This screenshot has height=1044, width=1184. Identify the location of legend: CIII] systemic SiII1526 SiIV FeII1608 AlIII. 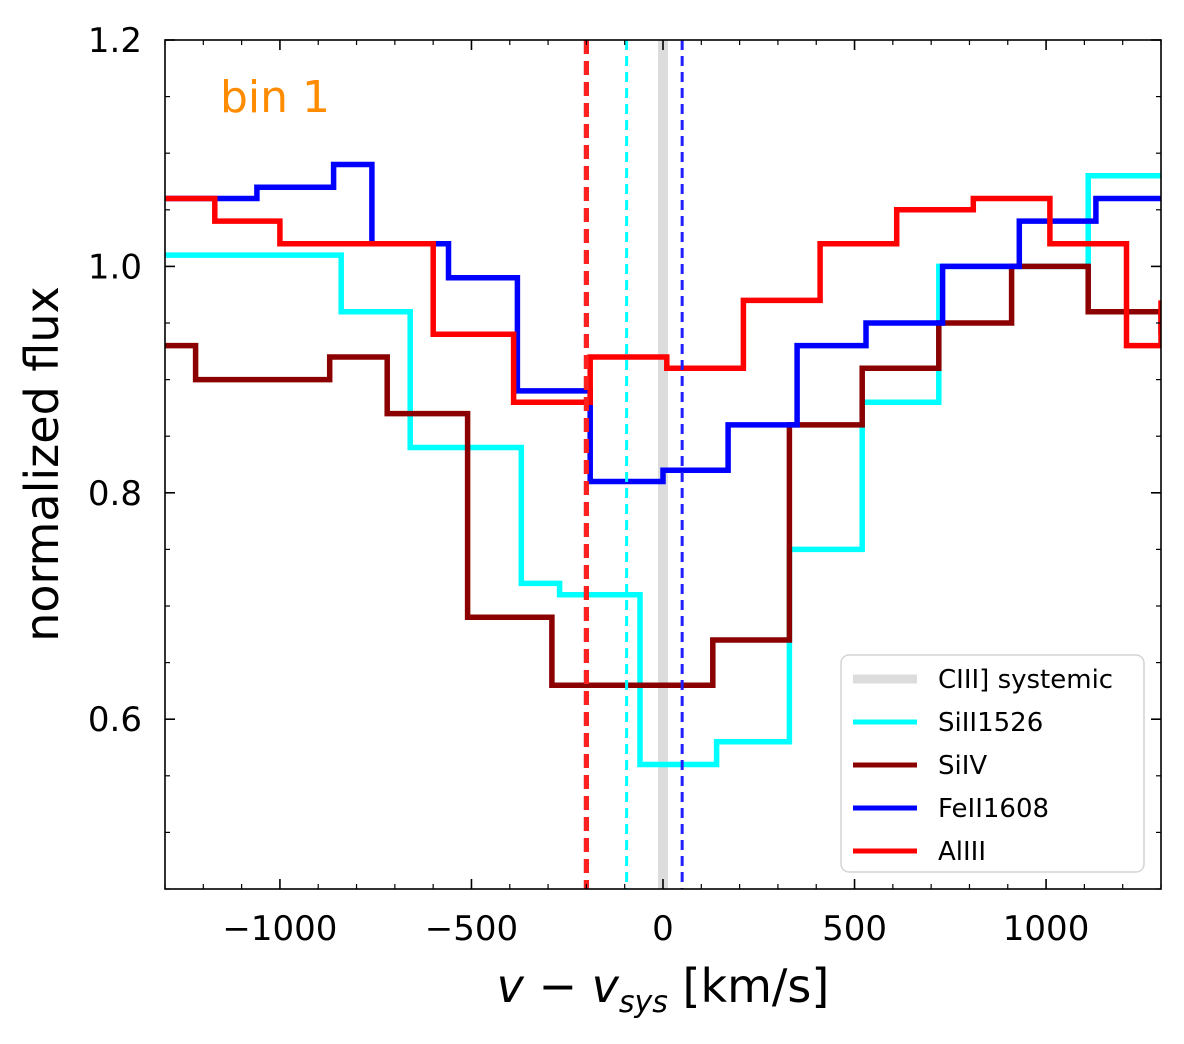
(992, 763).